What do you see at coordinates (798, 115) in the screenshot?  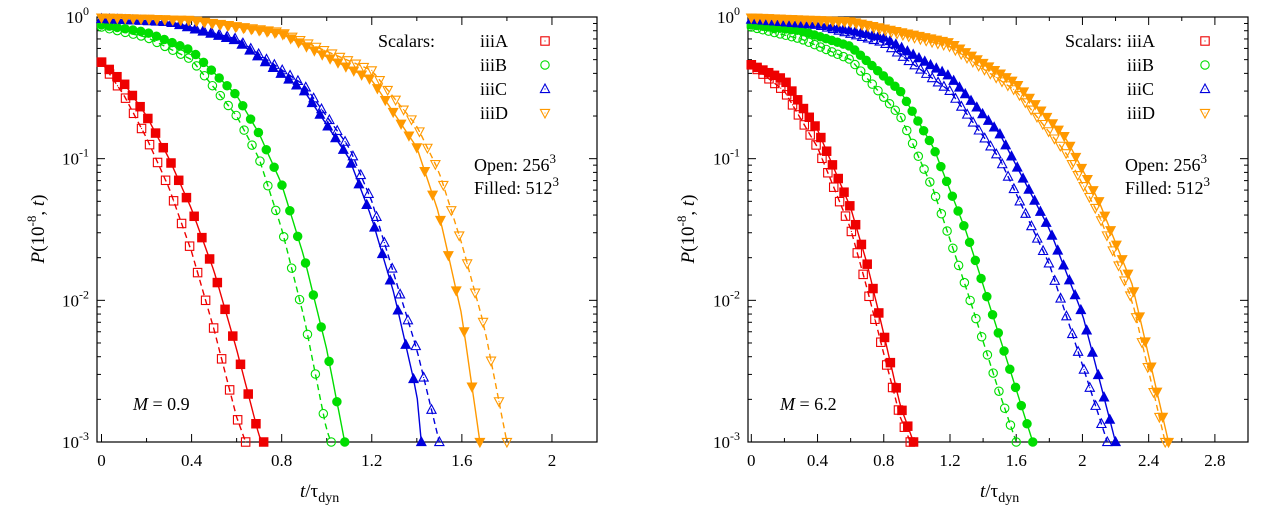 I see `right-iiiA-open-point` at bounding box center [798, 115].